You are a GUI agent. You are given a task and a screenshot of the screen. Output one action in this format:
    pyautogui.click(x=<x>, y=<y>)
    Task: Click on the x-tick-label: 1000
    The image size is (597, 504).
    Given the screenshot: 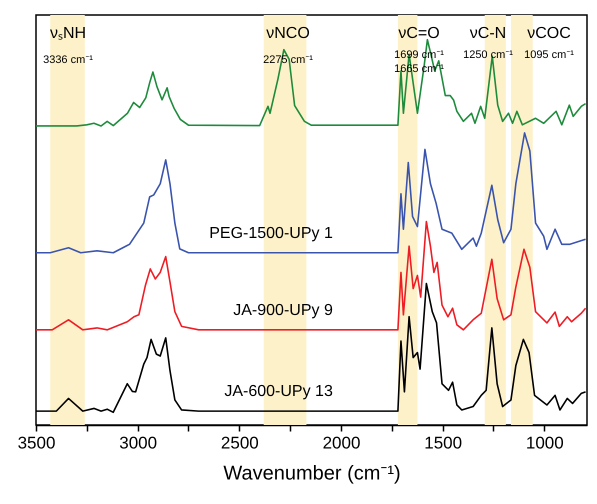 What is the action you would take?
    pyautogui.click(x=545, y=443)
    